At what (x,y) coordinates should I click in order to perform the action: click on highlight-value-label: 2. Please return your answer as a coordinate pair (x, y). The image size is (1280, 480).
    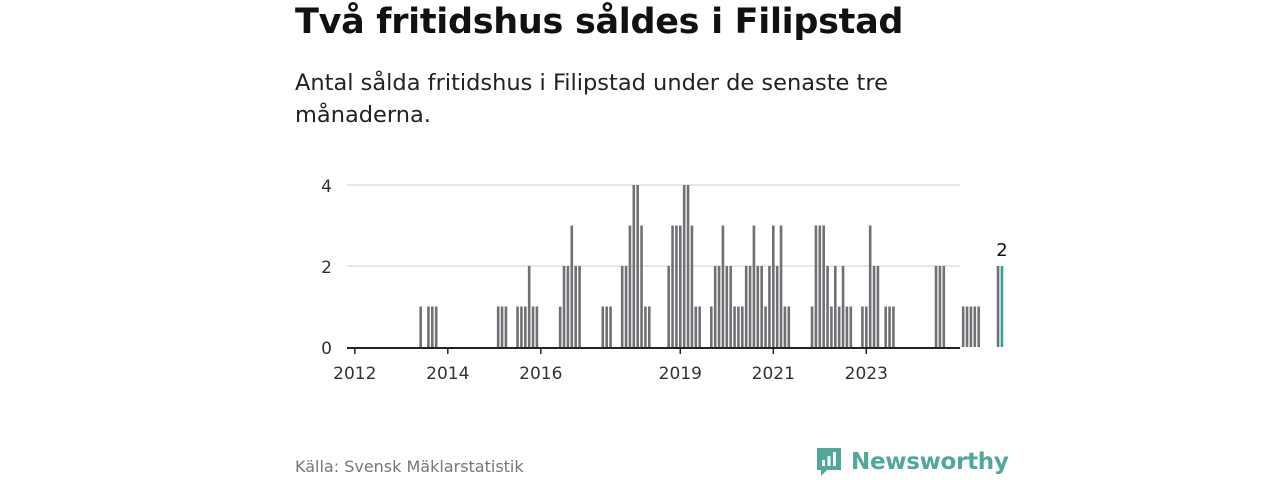
    Looking at the image, I should click on (1001, 250).